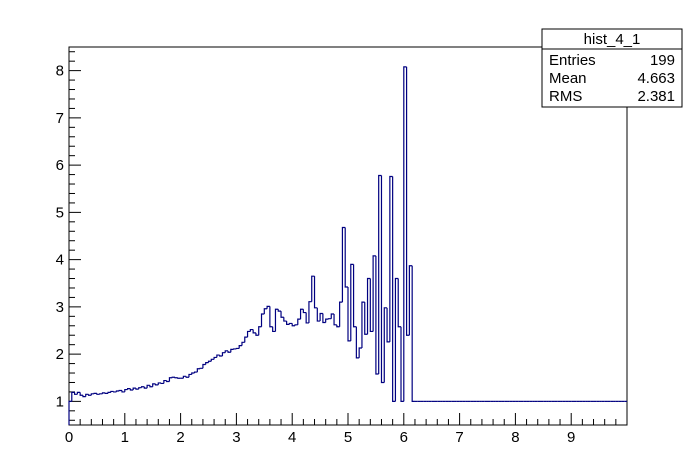  What do you see at coordinates (60, 307) in the screenshot?
I see `y-tick-label: 3` at bounding box center [60, 307].